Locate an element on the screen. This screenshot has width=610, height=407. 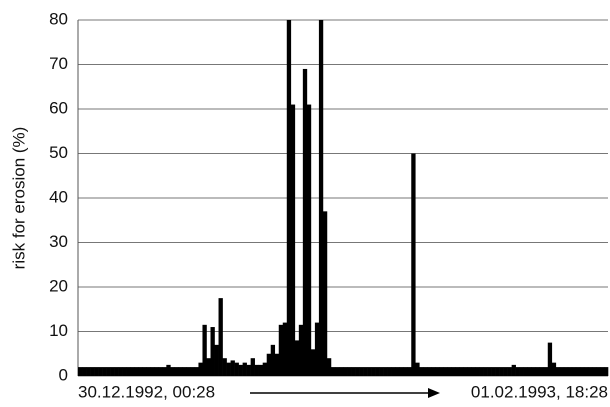
y-tick-label: 20 is located at coordinates (58, 285).